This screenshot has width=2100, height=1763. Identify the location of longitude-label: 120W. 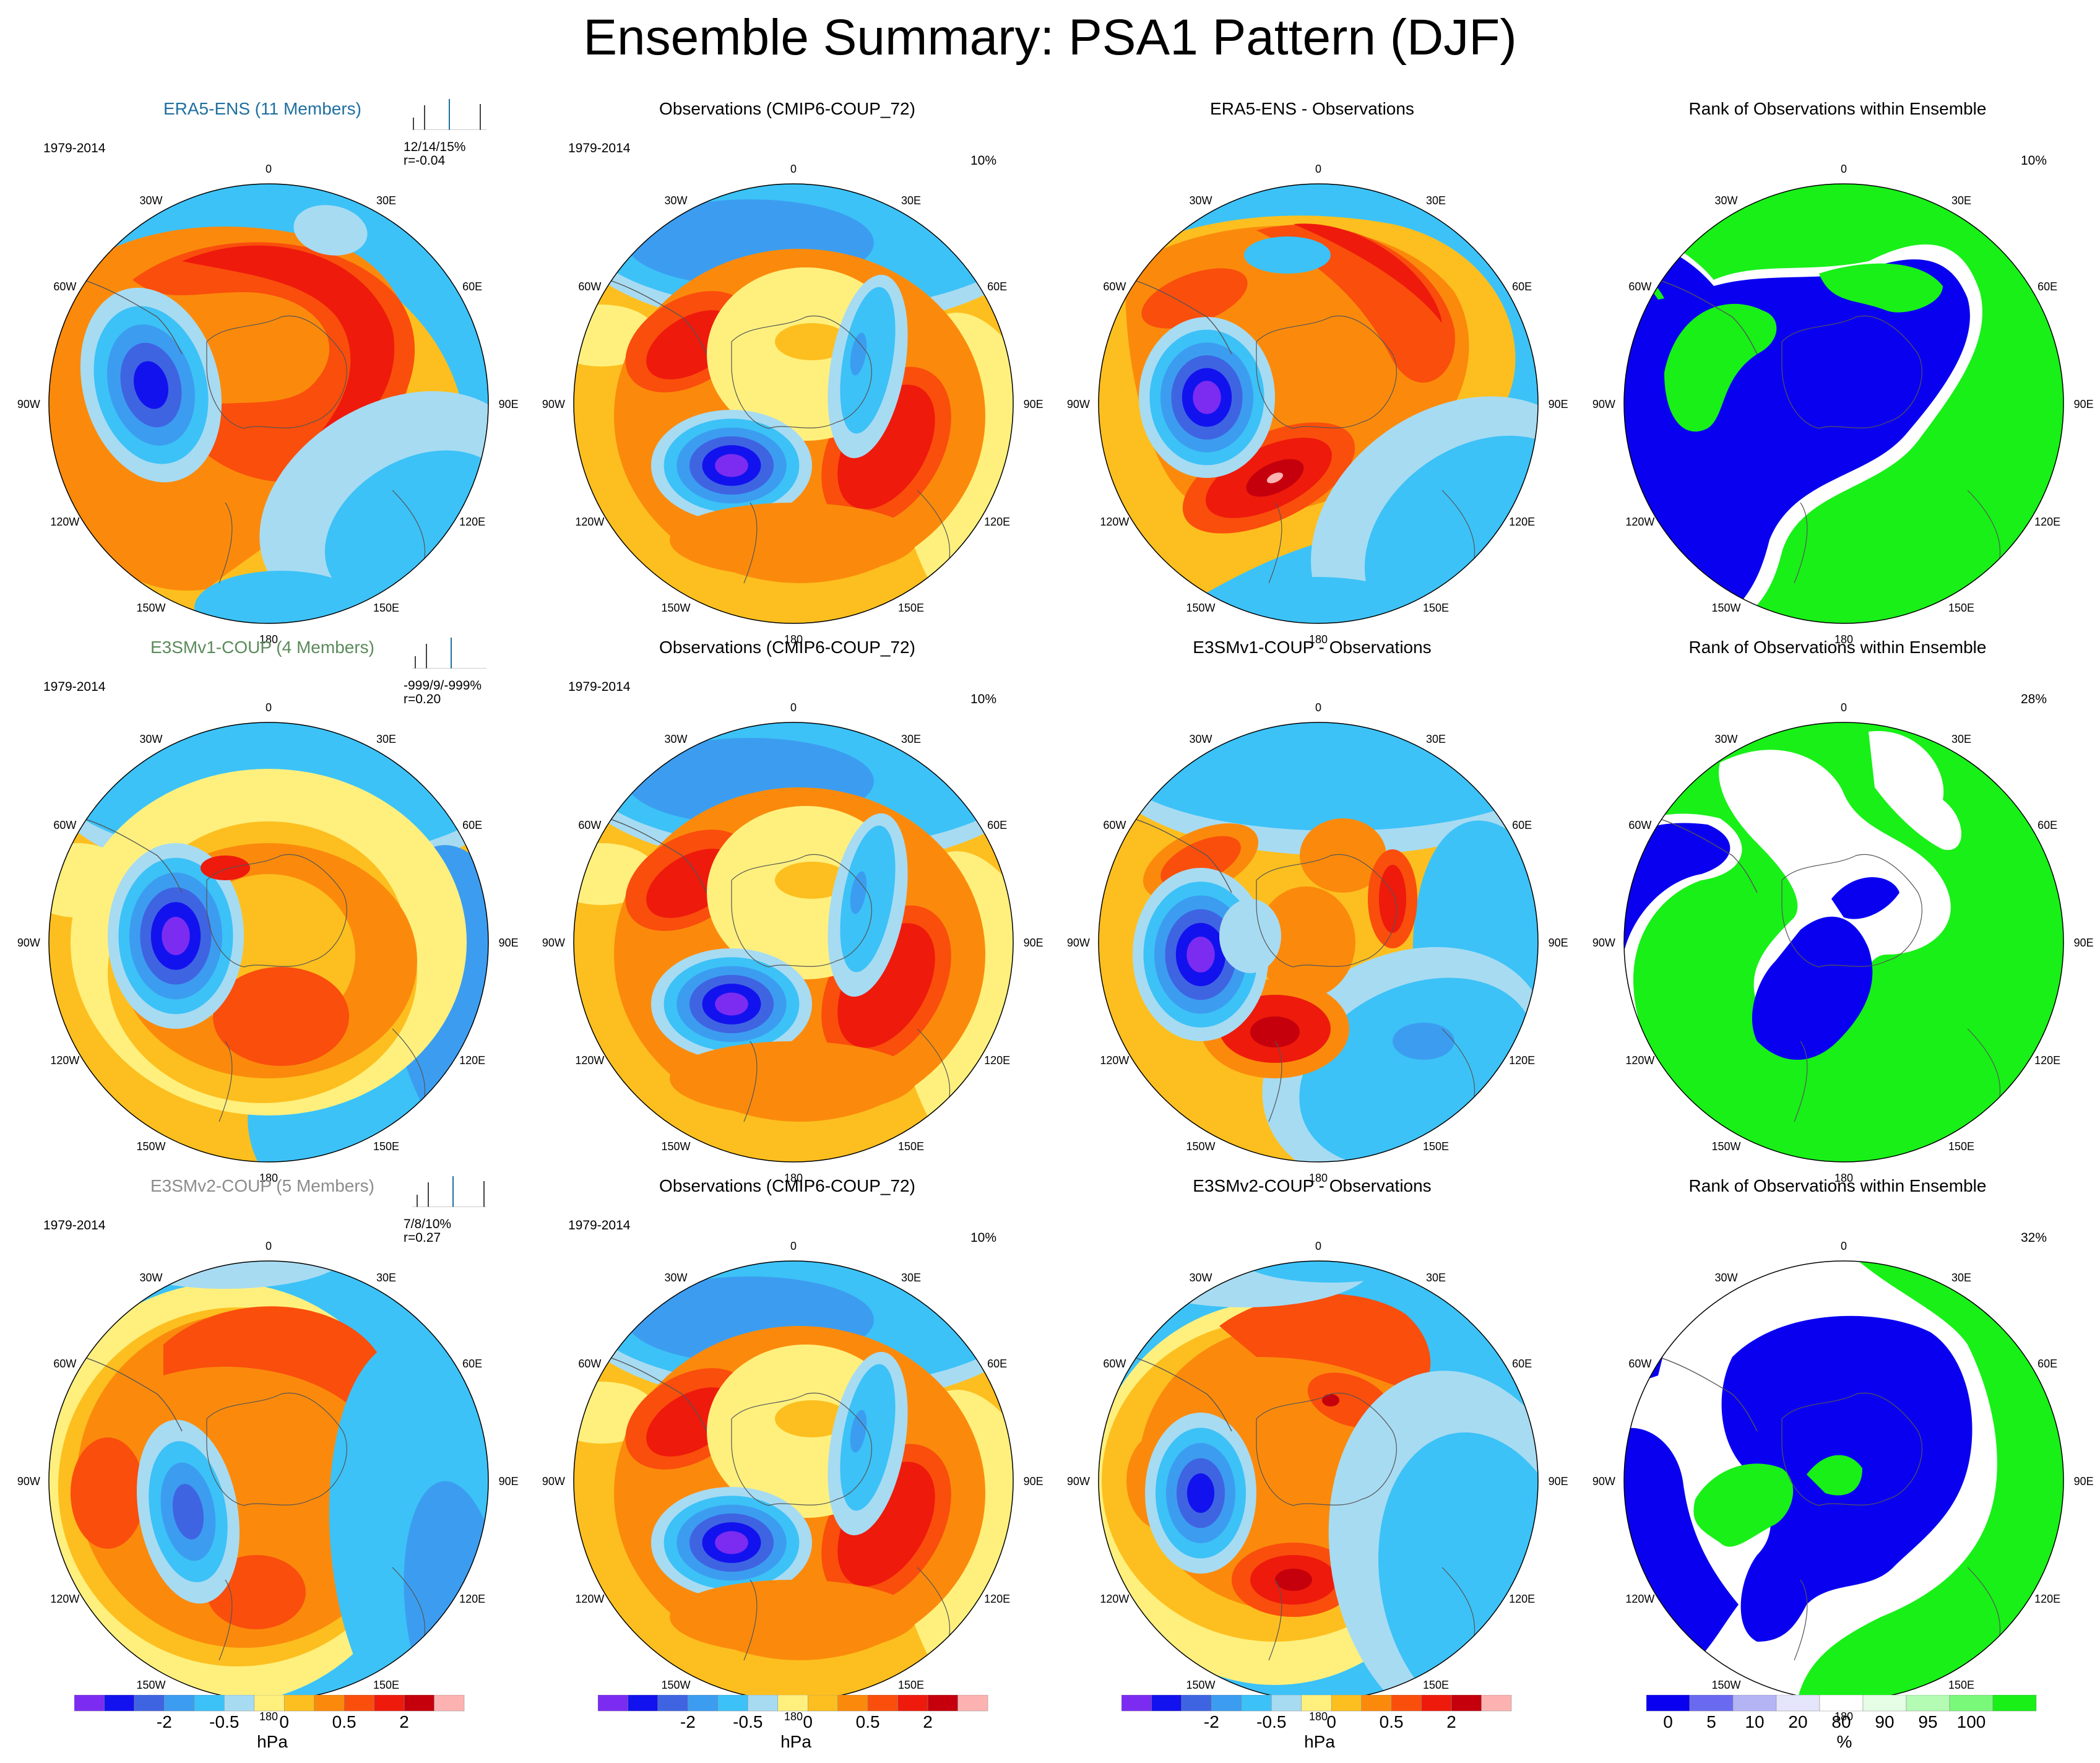
(1639, 1060).